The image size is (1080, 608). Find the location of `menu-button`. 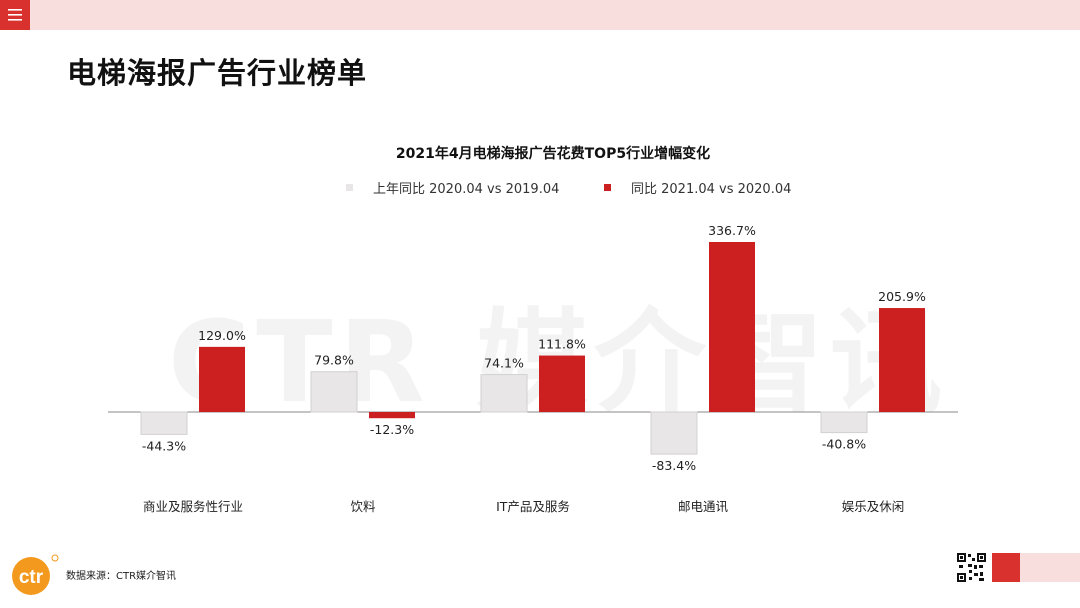

menu-button is located at coordinates (15, 15).